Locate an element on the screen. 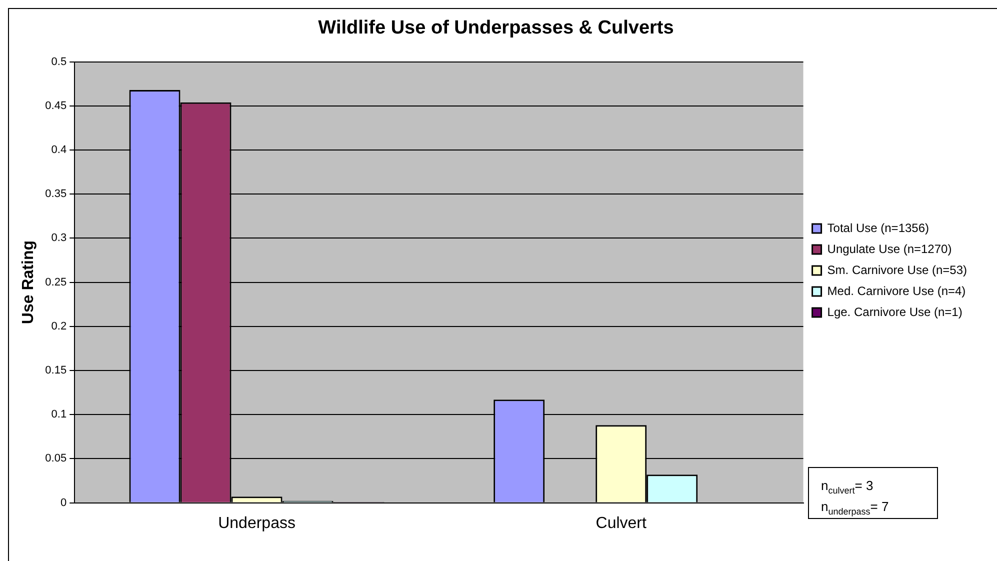 Image resolution: width=997 pixels, height=561 pixels. y-tick-label: 0.5 is located at coordinates (59, 62).